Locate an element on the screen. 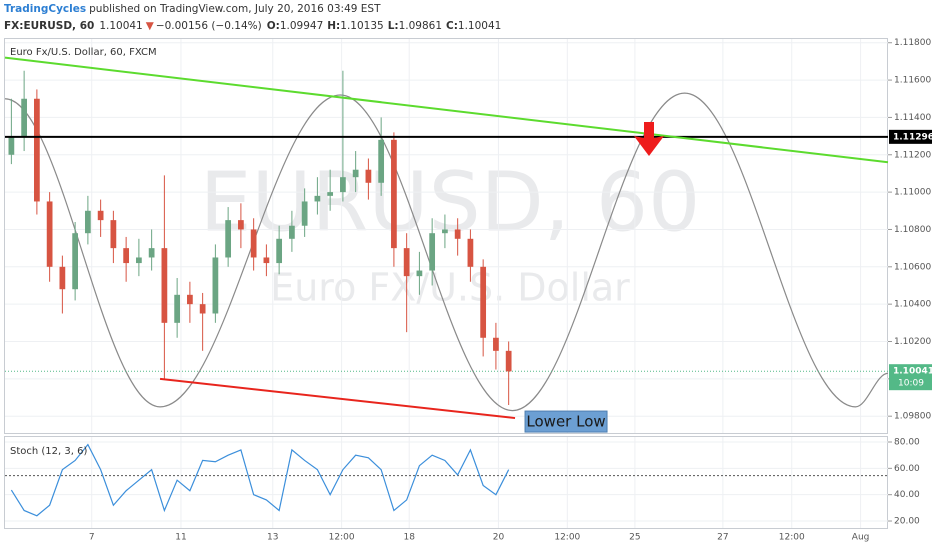 The height and width of the screenshot is (550, 932). y-tick-label: 1.10200 is located at coordinates (912, 342).